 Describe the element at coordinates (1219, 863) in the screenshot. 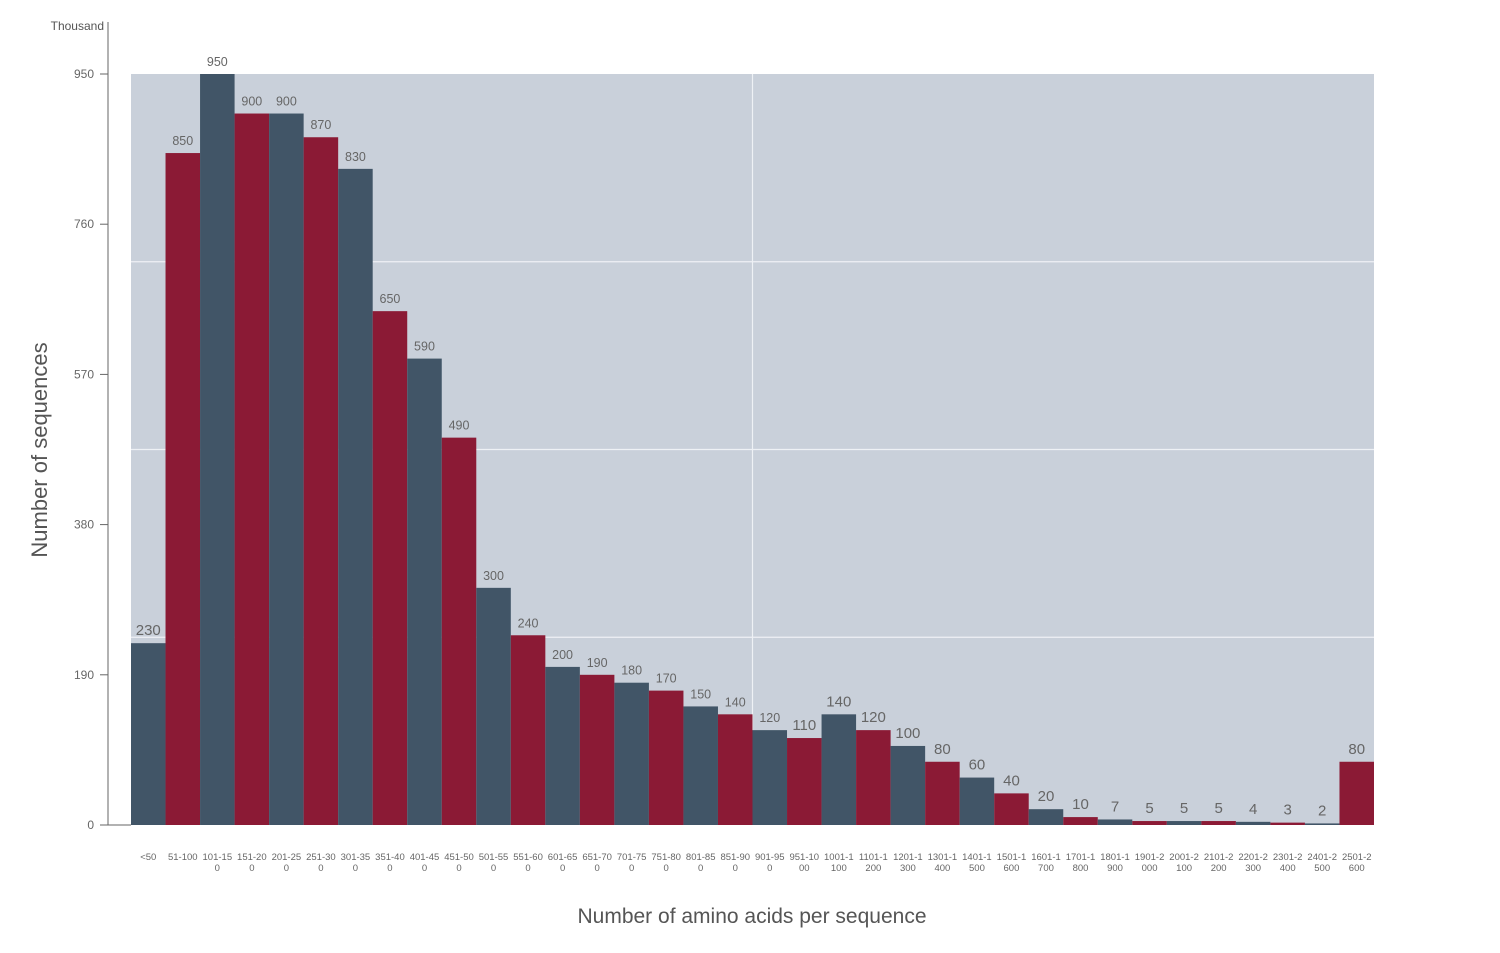

I see `x-tick-label: 2101-2 200` at that location.